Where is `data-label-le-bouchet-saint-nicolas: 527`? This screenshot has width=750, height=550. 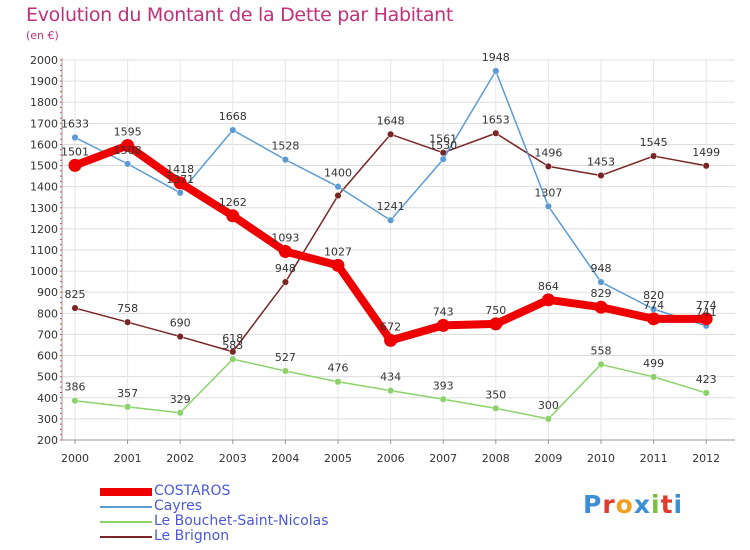 data-label-le-bouchet-saint-nicolas: 527 is located at coordinates (285, 357).